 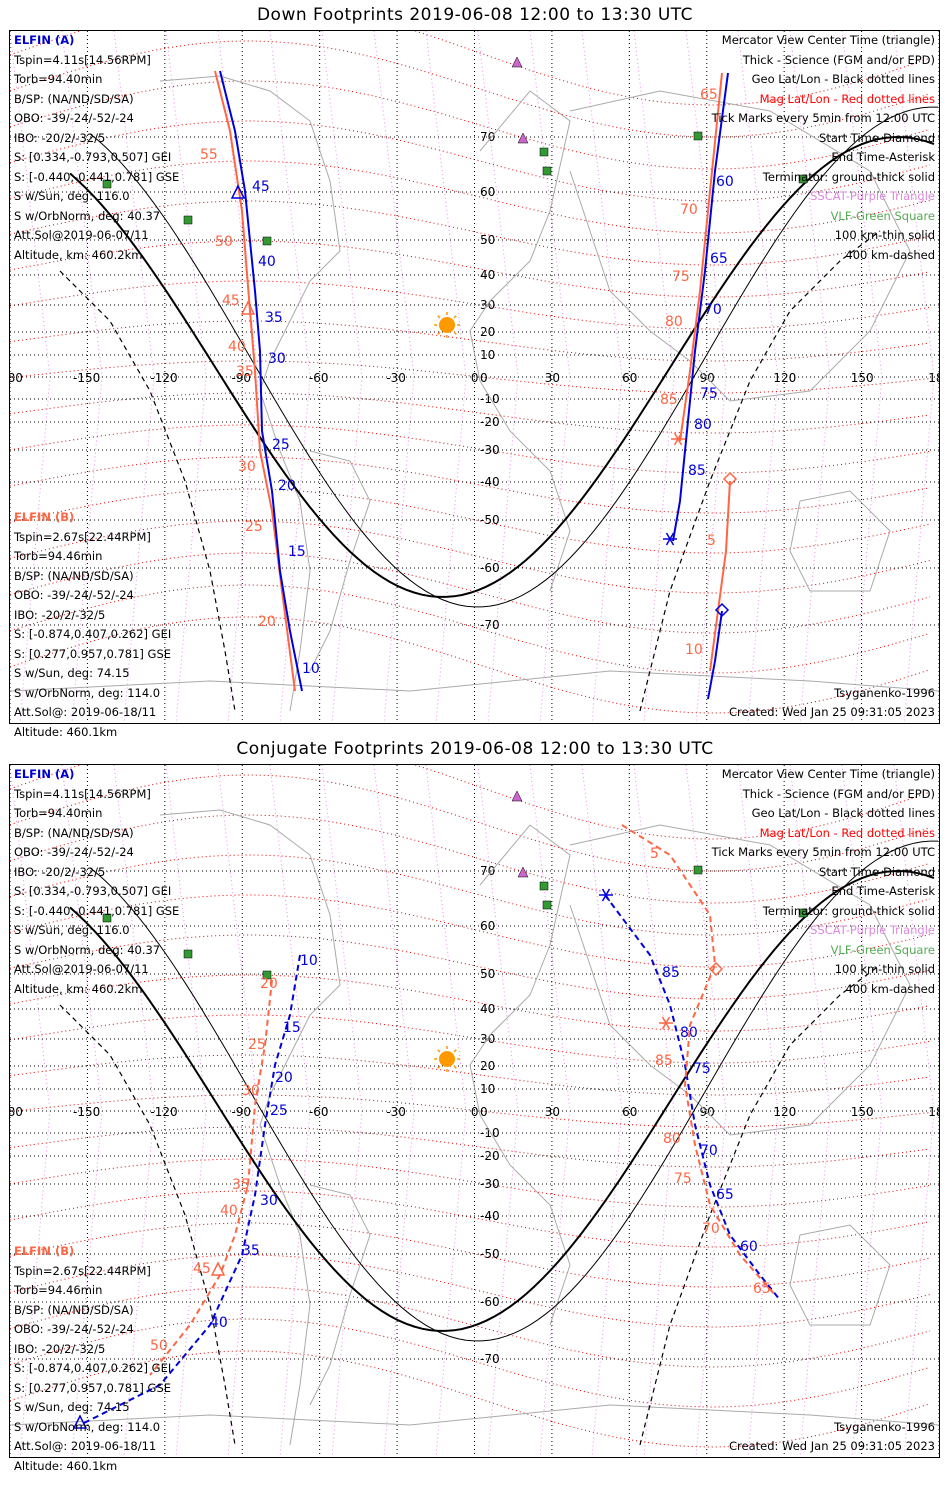 I want to click on lon-tick-label: 120, so click(x=784, y=1112).